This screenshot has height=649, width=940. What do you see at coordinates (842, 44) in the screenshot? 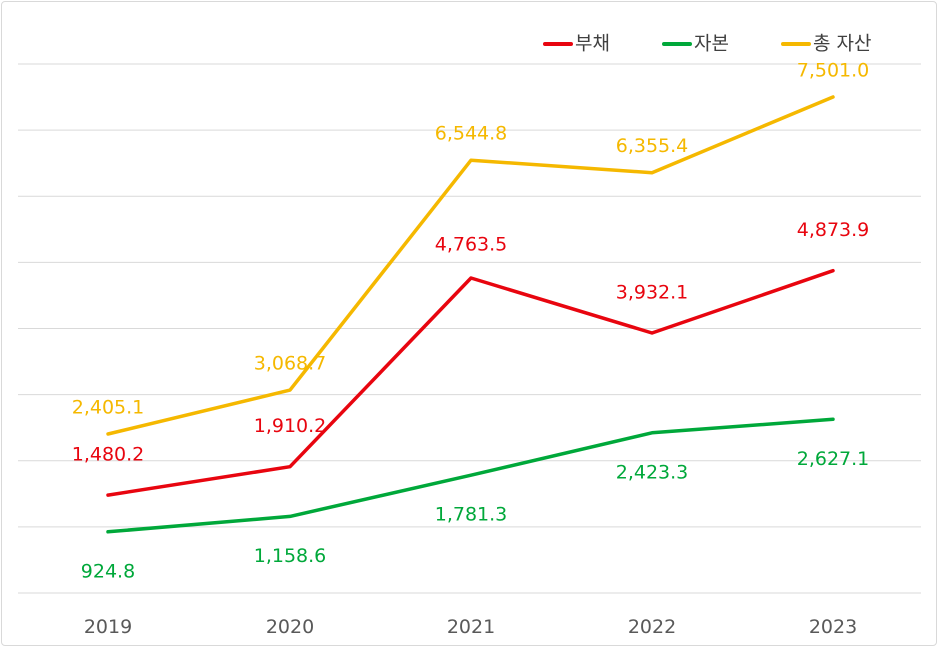
I see `legend-label-total-assets: 총 자산` at bounding box center [842, 44].